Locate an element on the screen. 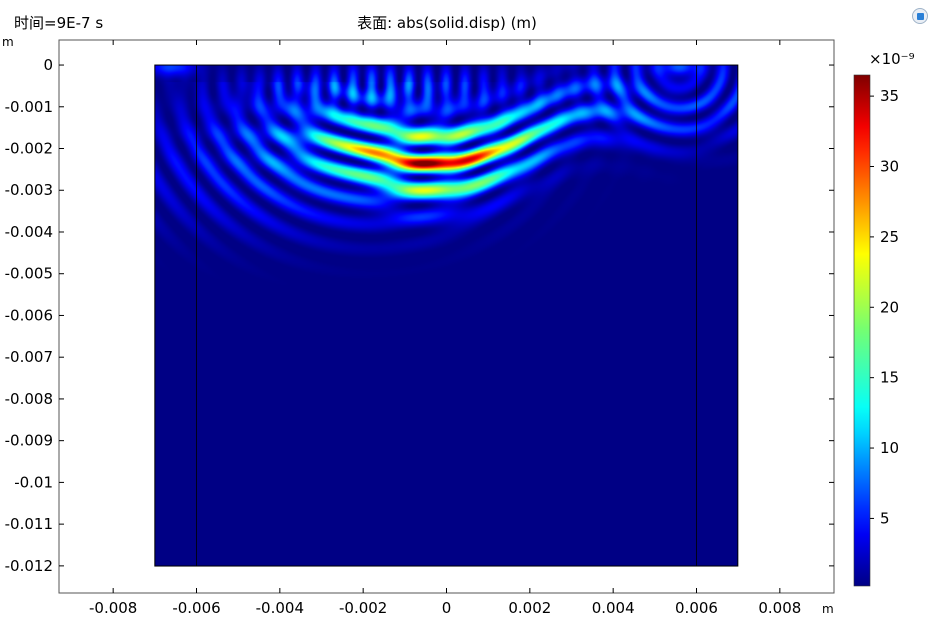  x-tick-label: 0.002 is located at coordinates (529, 608).